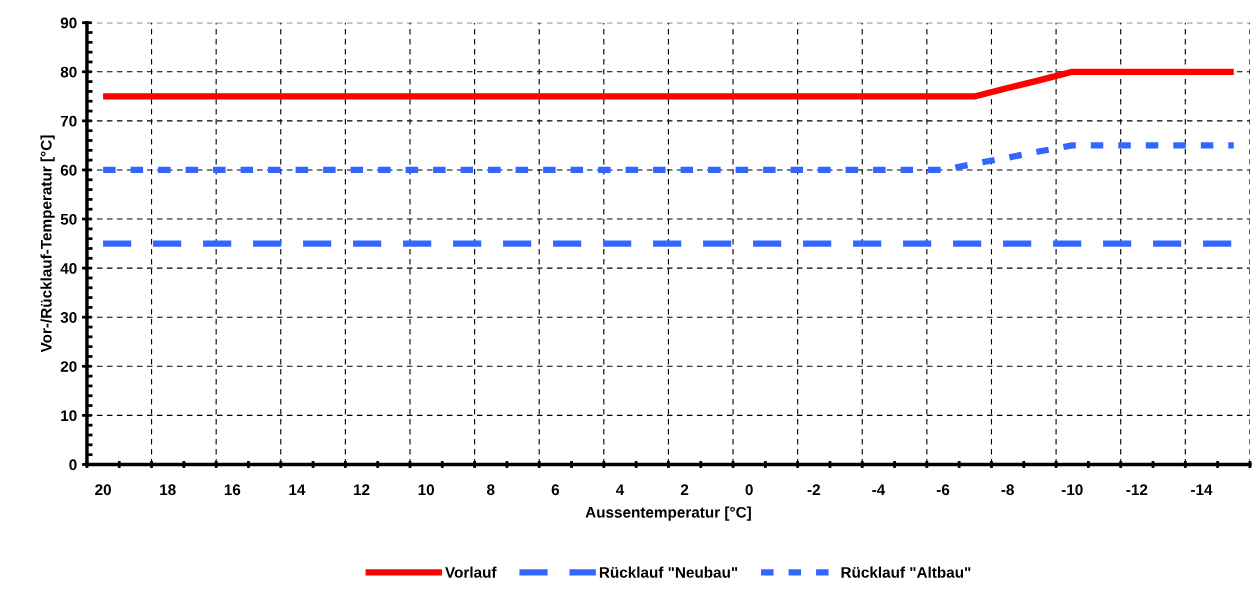  What do you see at coordinates (668, 572) in the screenshot?
I see `legend-label: Rücklauf "Neubau"` at bounding box center [668, 572].